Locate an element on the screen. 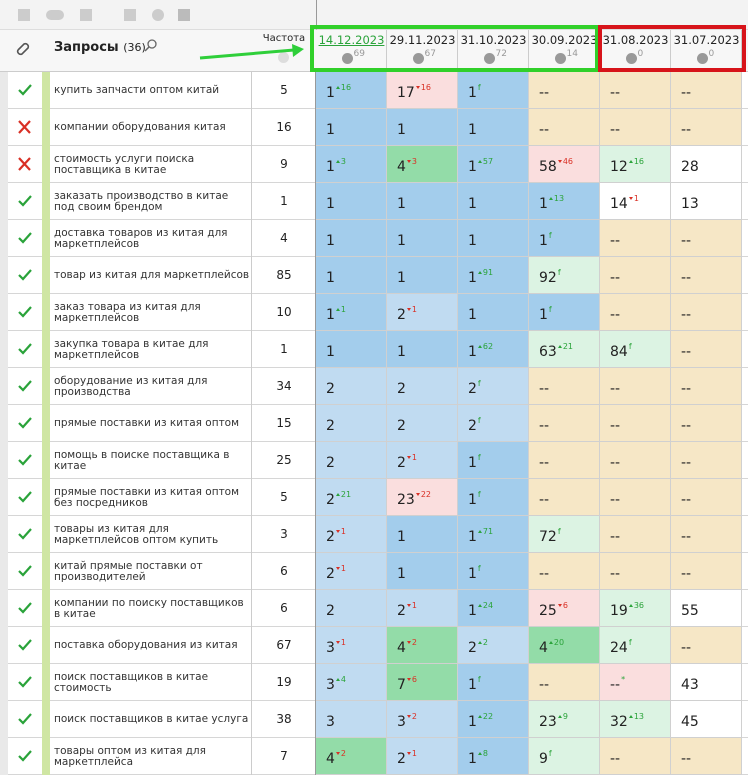 The height and width of the screenshot is (779, 748). position-change: 6 is located at coordinates (562, 605).